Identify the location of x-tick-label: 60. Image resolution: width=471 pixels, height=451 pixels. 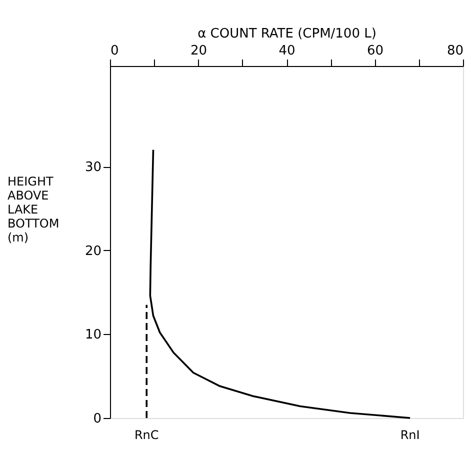
(375, 51).